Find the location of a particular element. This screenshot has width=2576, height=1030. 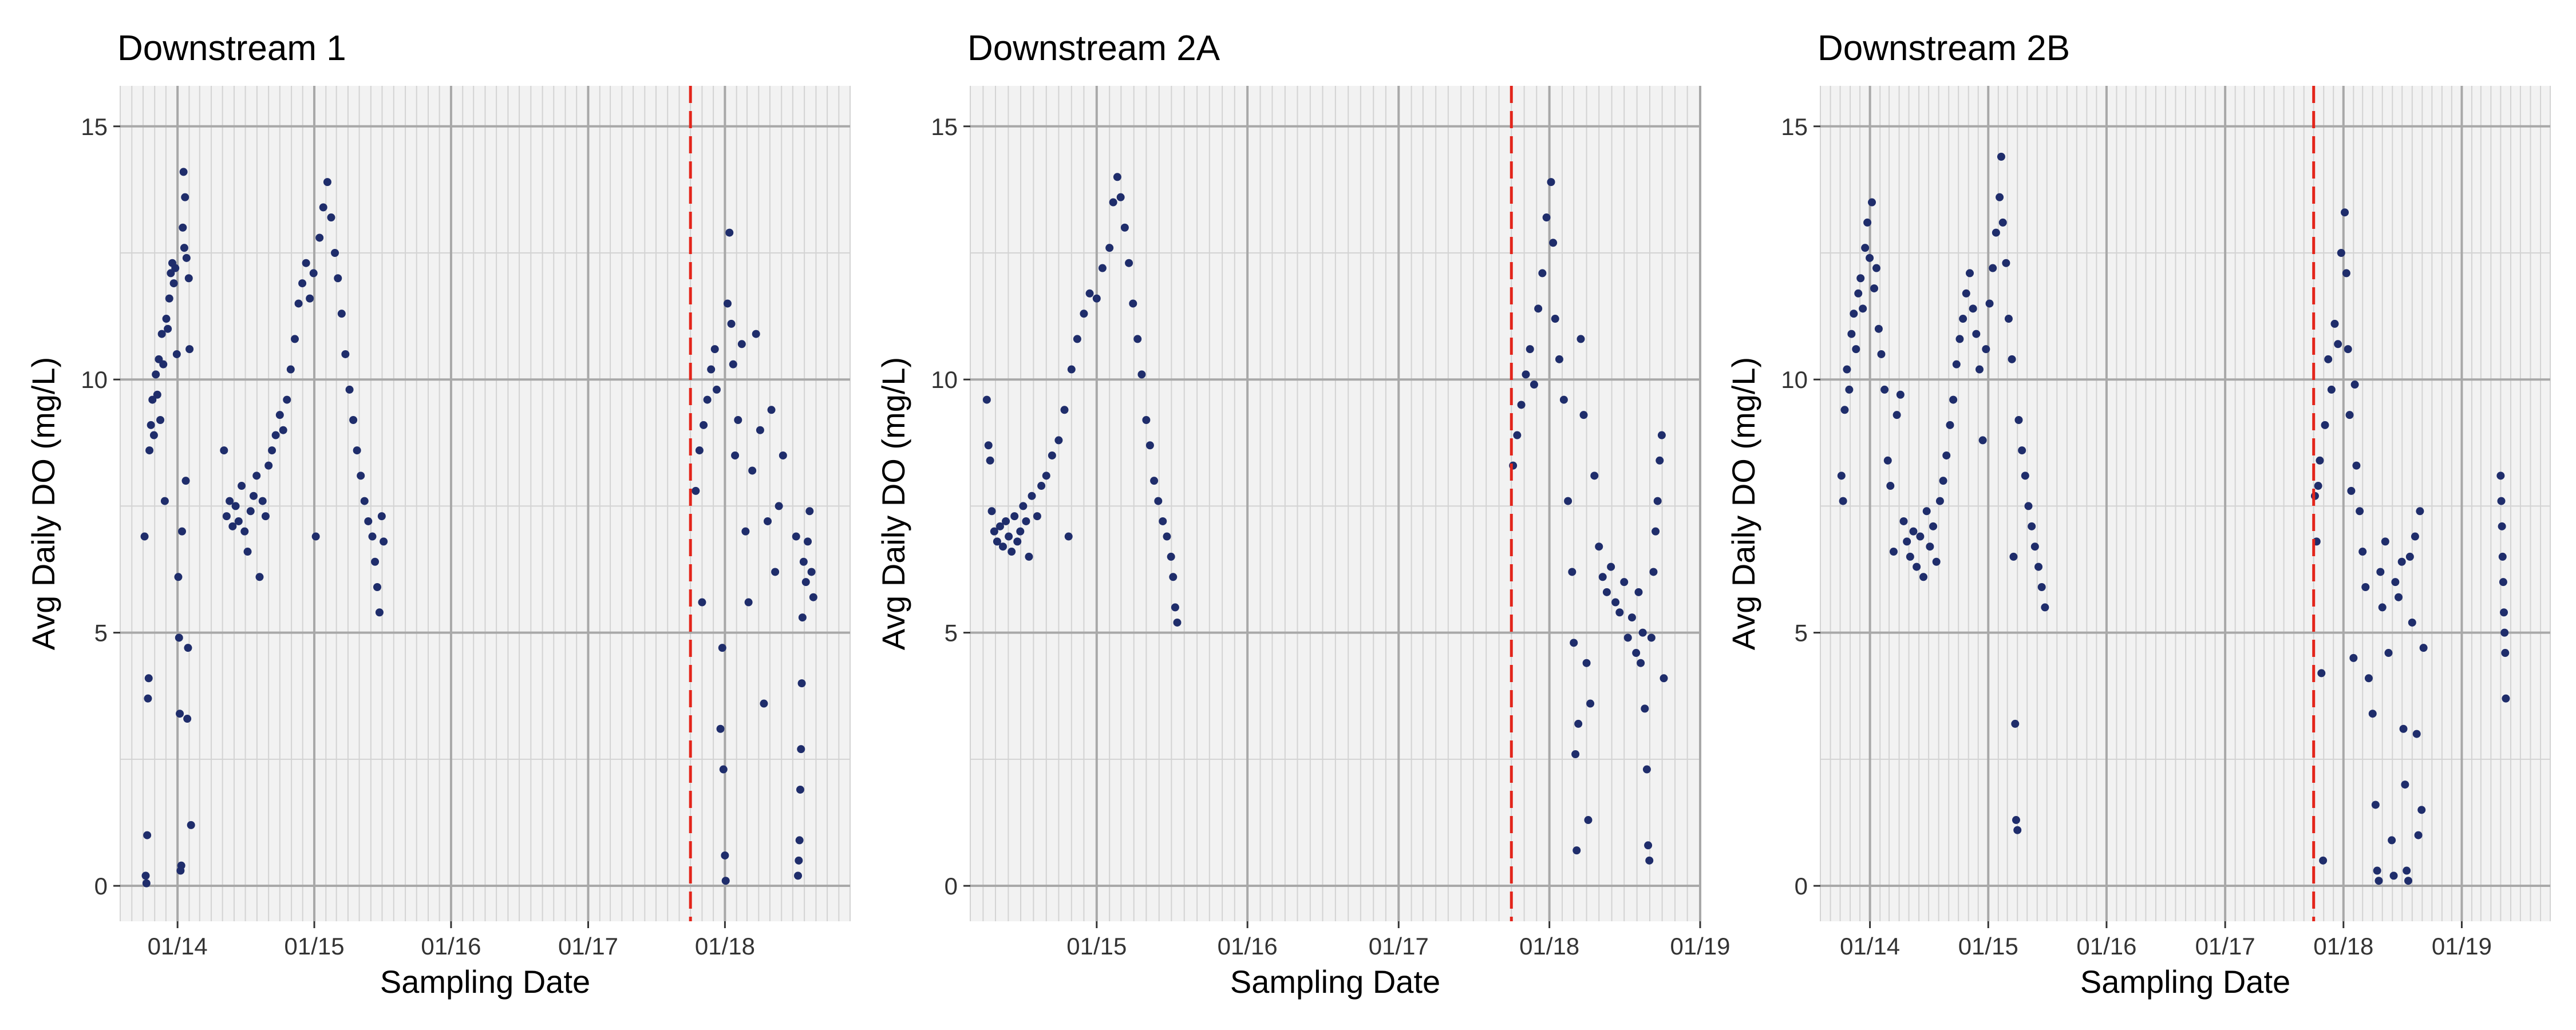

panel-title: Downstream 2B is located at coordinates (1944, 48).